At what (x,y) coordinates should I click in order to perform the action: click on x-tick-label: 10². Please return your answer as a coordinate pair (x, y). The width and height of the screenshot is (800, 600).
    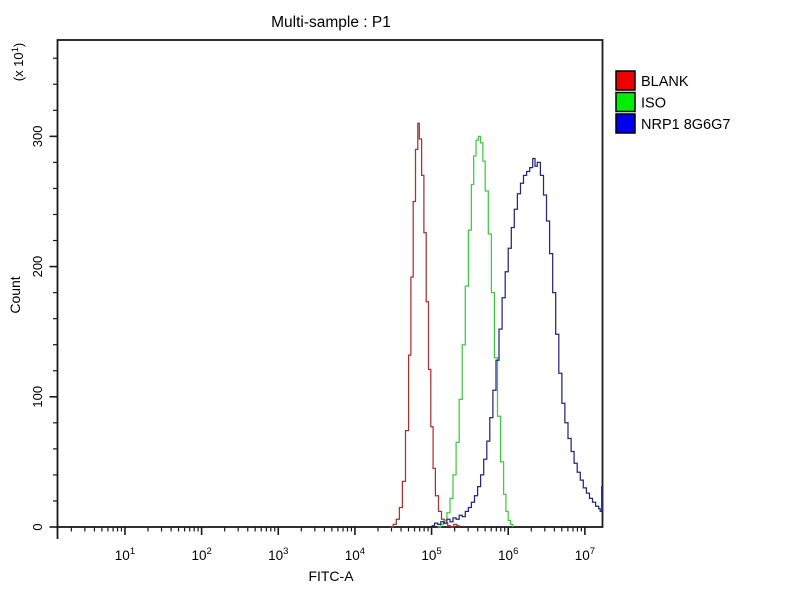
    Looking at the image, I should click on (201, 554).